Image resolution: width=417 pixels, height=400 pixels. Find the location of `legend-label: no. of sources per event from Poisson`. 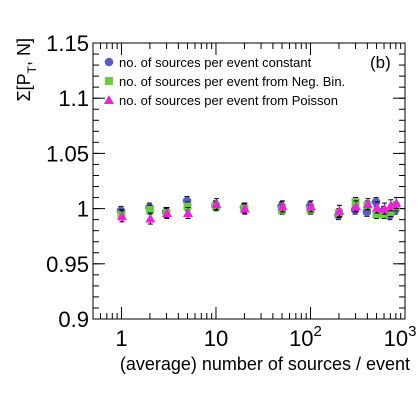

legend-label: no. of sources per event from Poisson is located at coordinates (228, 100).